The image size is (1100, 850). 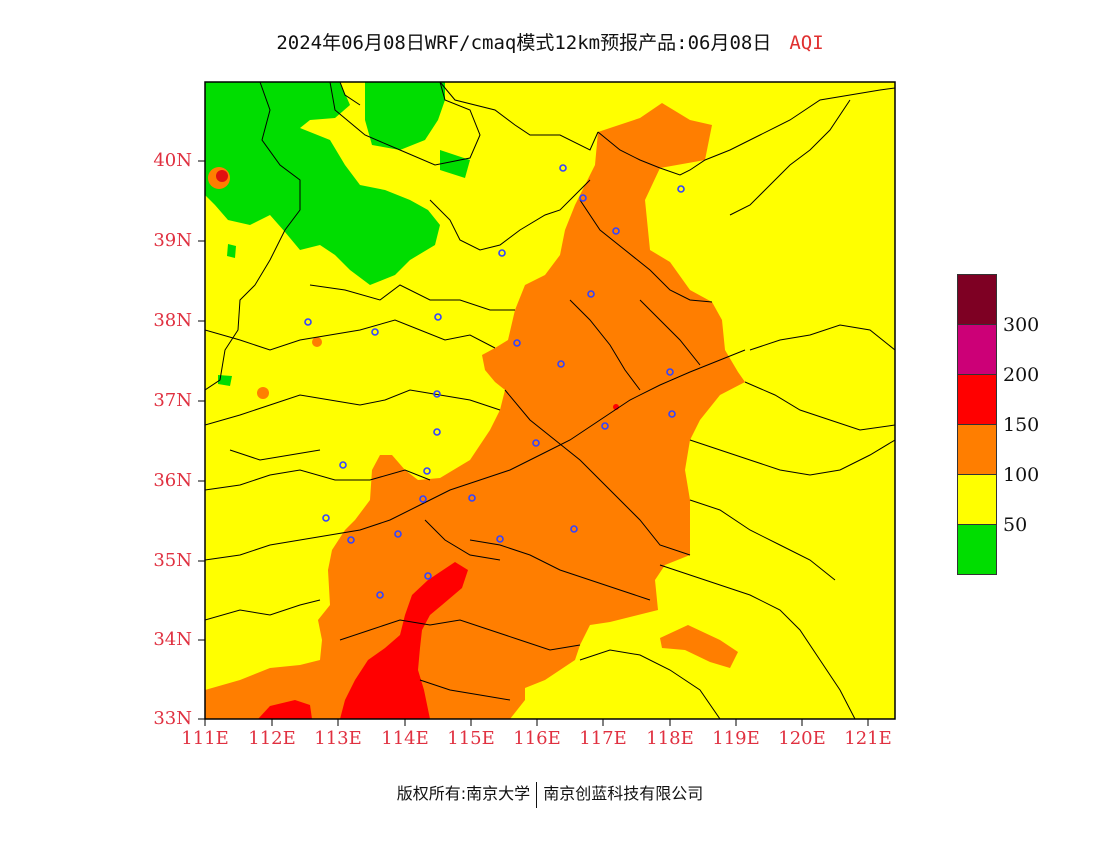 What do you see at coordinates (172, 400) in the screenshot?
I see `lat-label: 37N` at bounding box center [172, 400].